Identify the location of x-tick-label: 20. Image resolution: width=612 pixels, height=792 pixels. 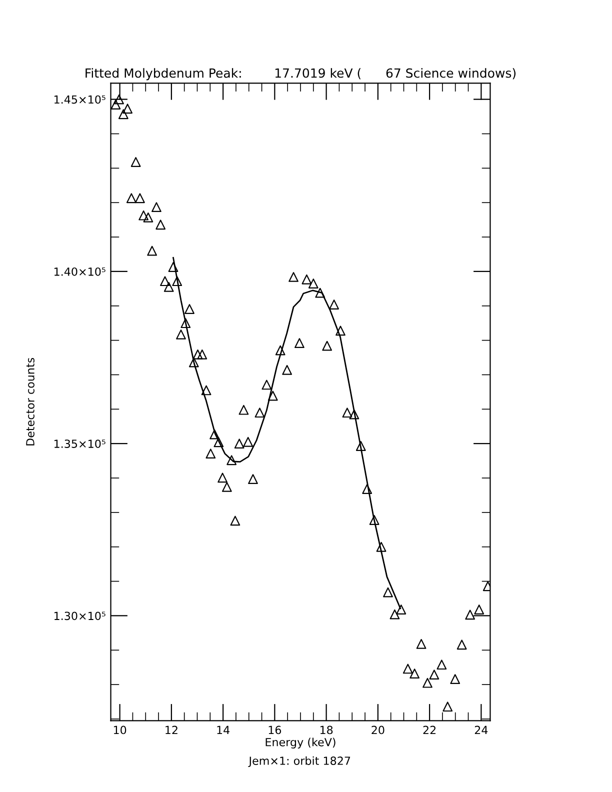
(378, 730).